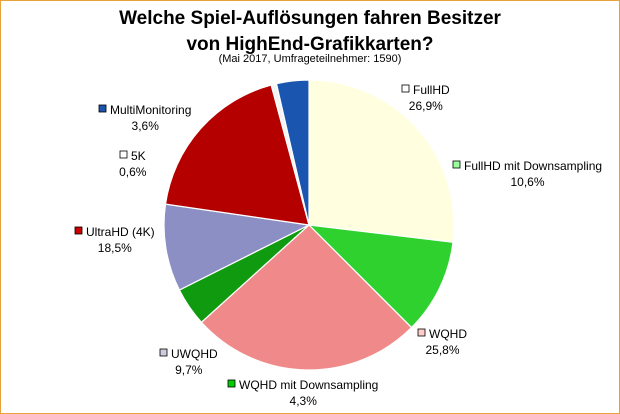  Describe the element at coordinates (194, 354) in the screenshot. I see `slice-label-uwqhd: UWQHD` at that location.